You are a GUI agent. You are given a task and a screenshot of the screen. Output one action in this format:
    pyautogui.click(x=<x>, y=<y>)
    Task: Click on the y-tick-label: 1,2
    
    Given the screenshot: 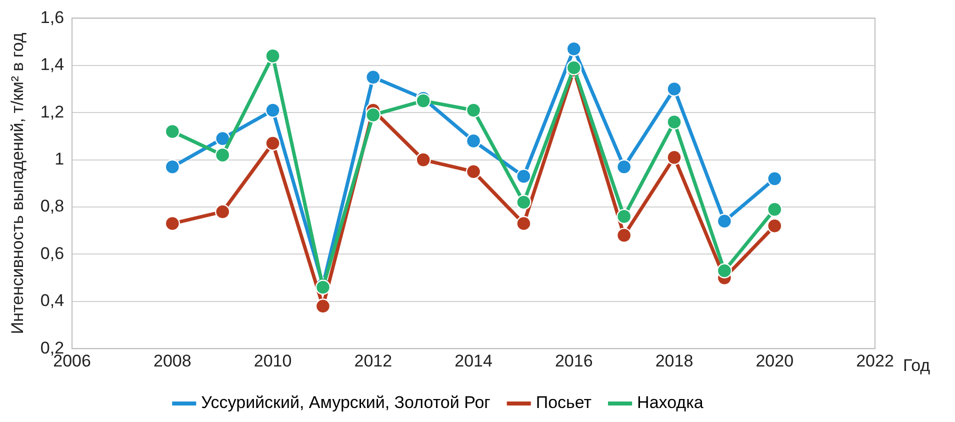 What is the action you would take?
    pyautogui.click(x=52, y=112)
    